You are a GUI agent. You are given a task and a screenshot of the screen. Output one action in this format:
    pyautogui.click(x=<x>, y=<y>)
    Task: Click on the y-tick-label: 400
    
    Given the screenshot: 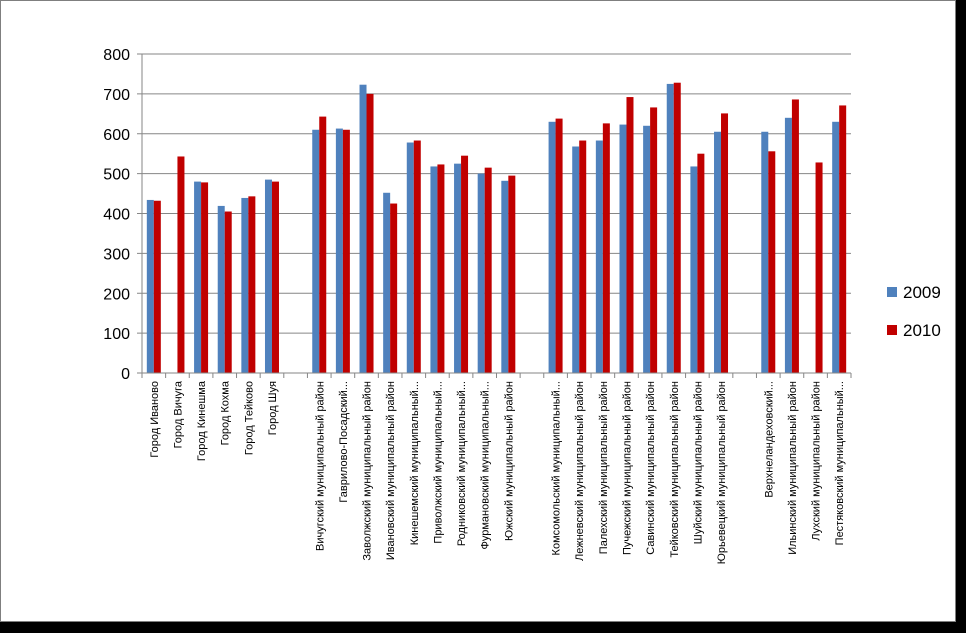 What is the action you would take?
    pyautogui.click(x=116, y=215)
    